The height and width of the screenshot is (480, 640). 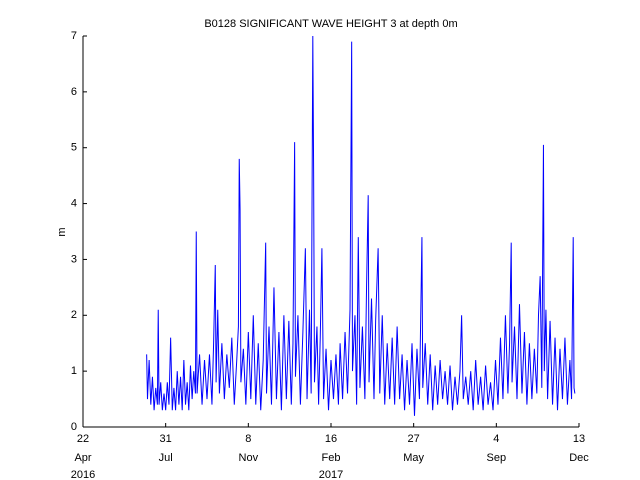 I want to click on x-tick-label: 8, so click(x=248, y=439).